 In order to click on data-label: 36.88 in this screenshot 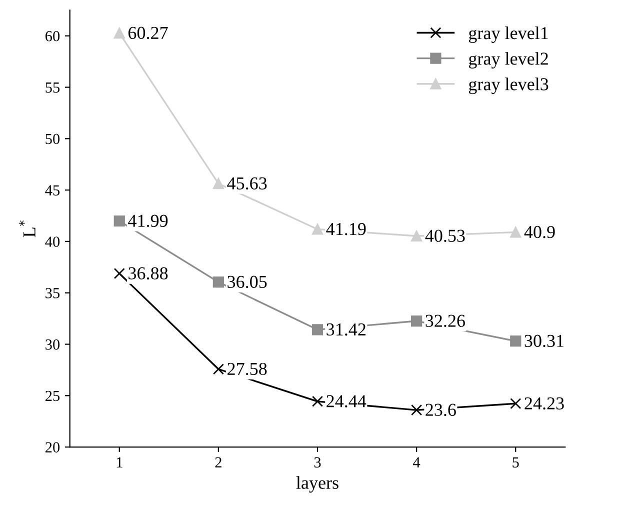, I will do `click(148, 273)`.